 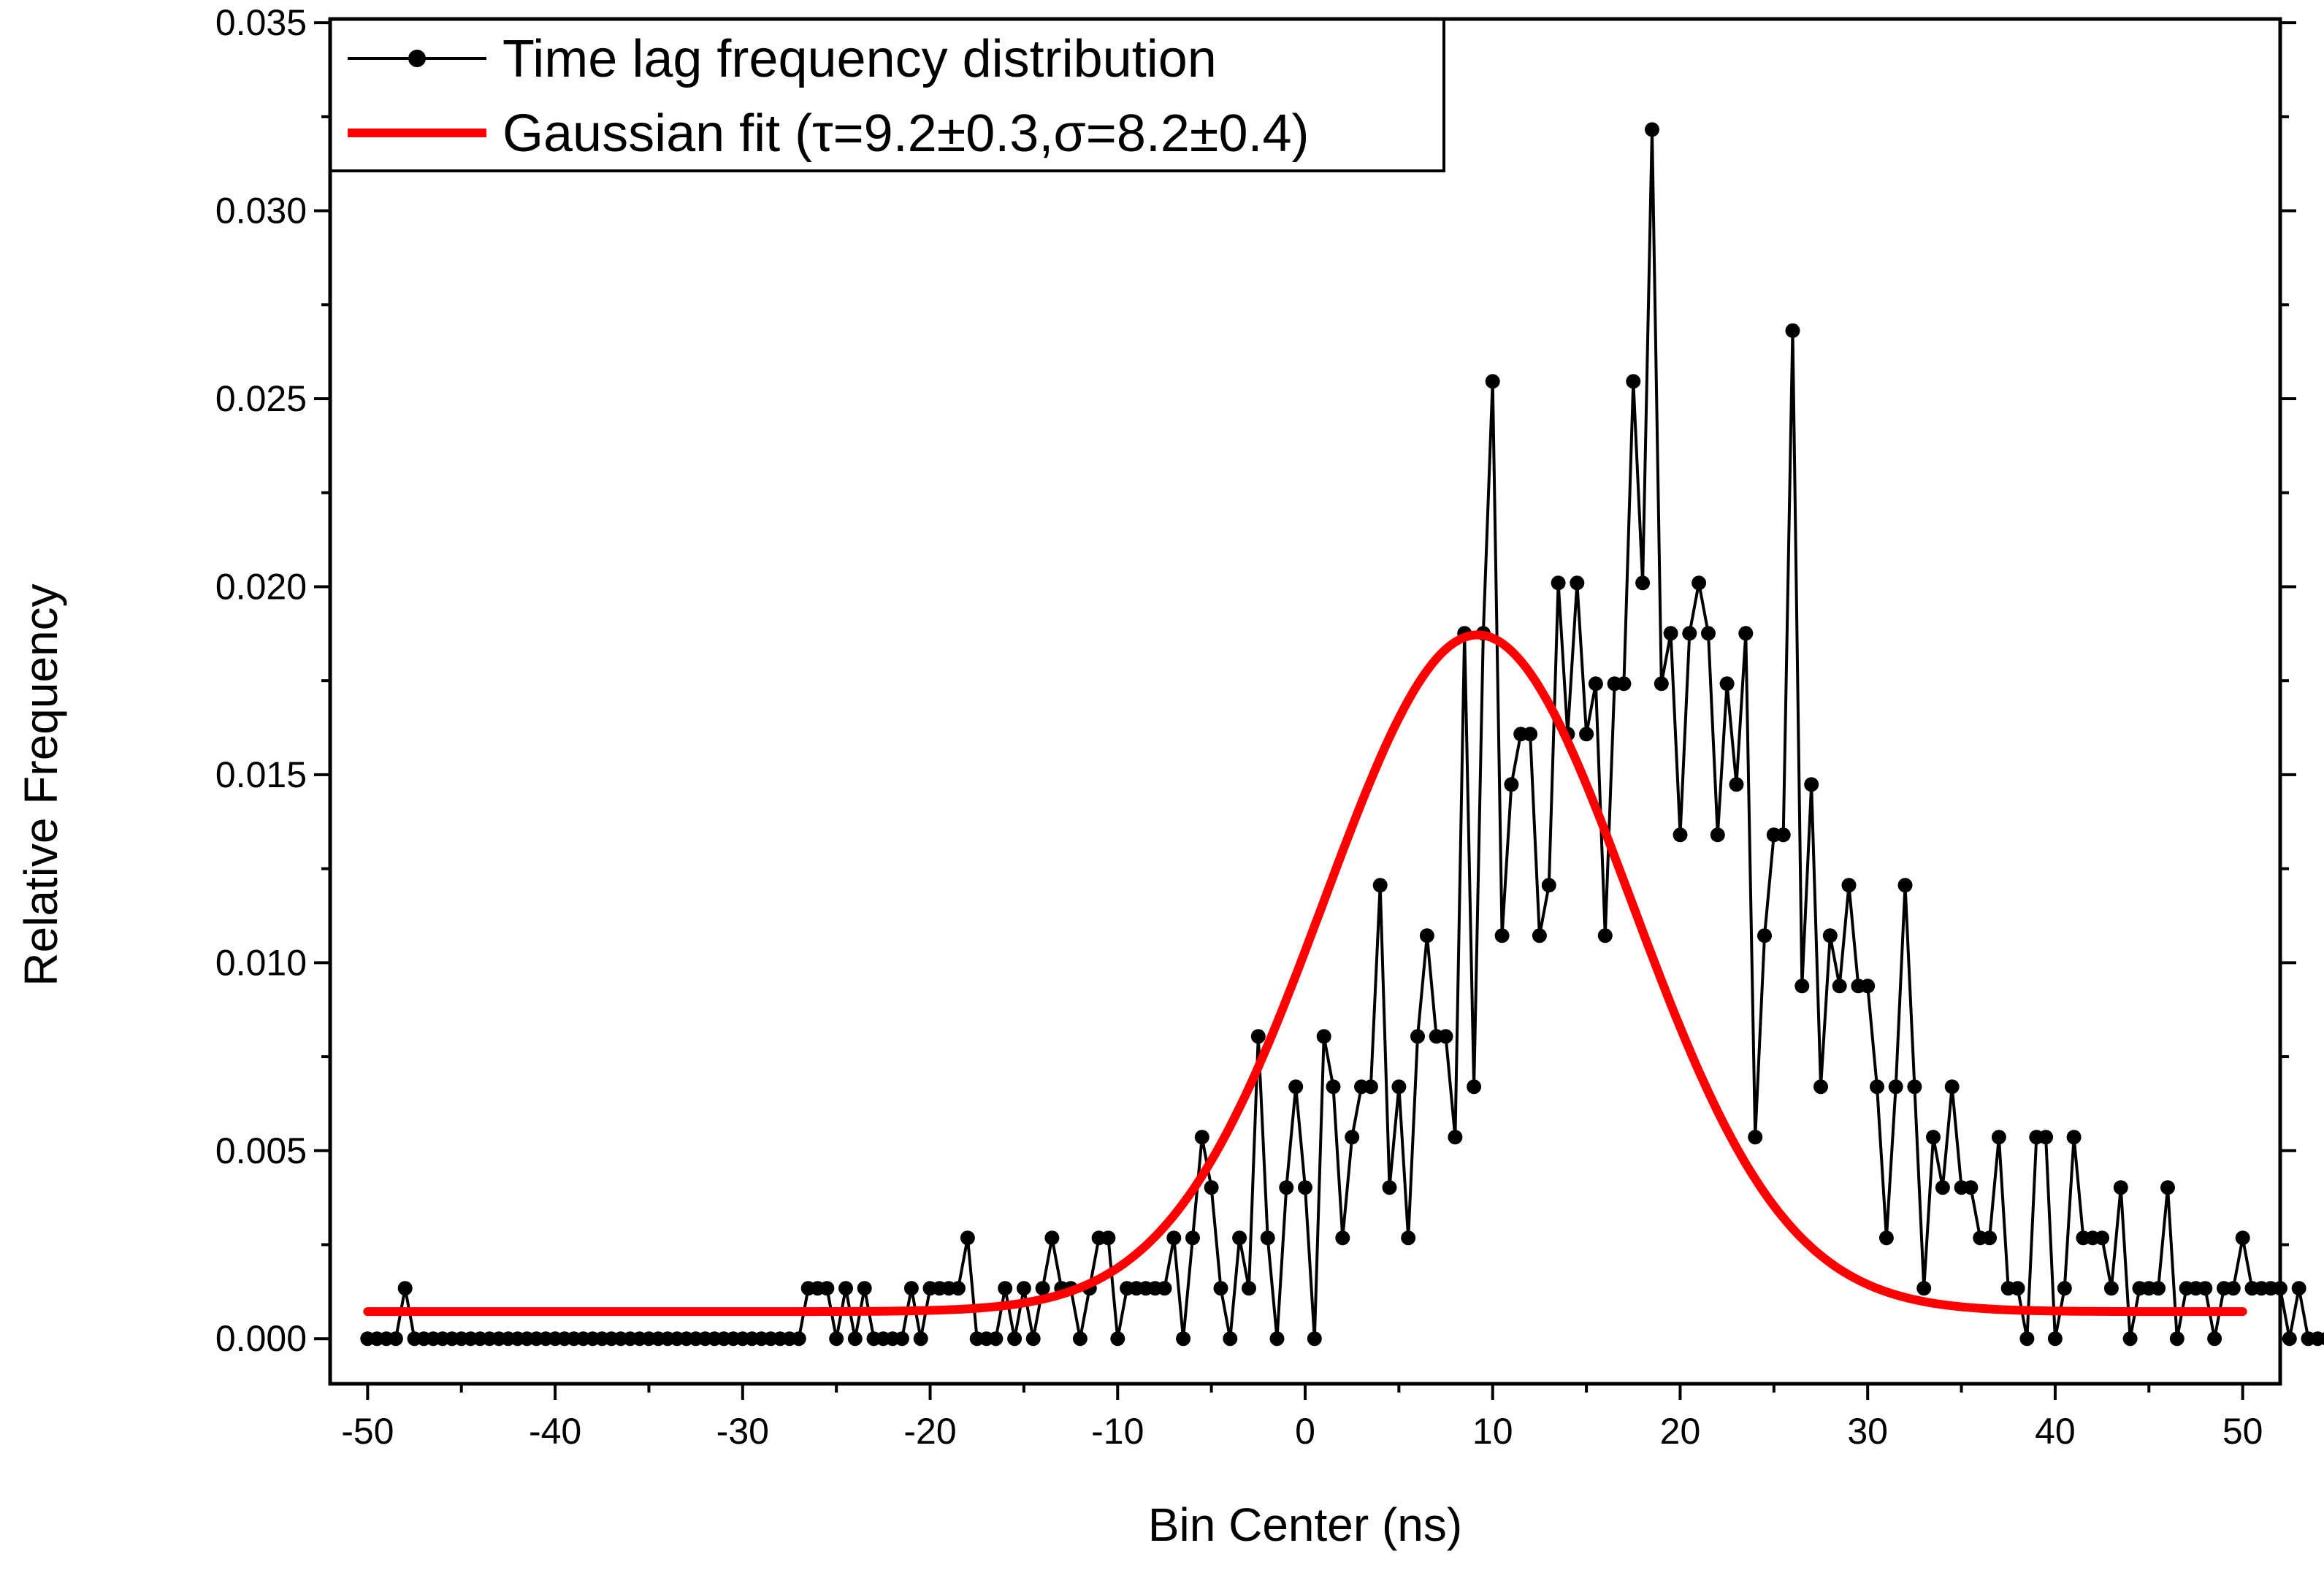 What do you see at coordinates (261, 211) in the screenshot?
I see `y-tick-label: 0.030` at bounding box center [261, 211].